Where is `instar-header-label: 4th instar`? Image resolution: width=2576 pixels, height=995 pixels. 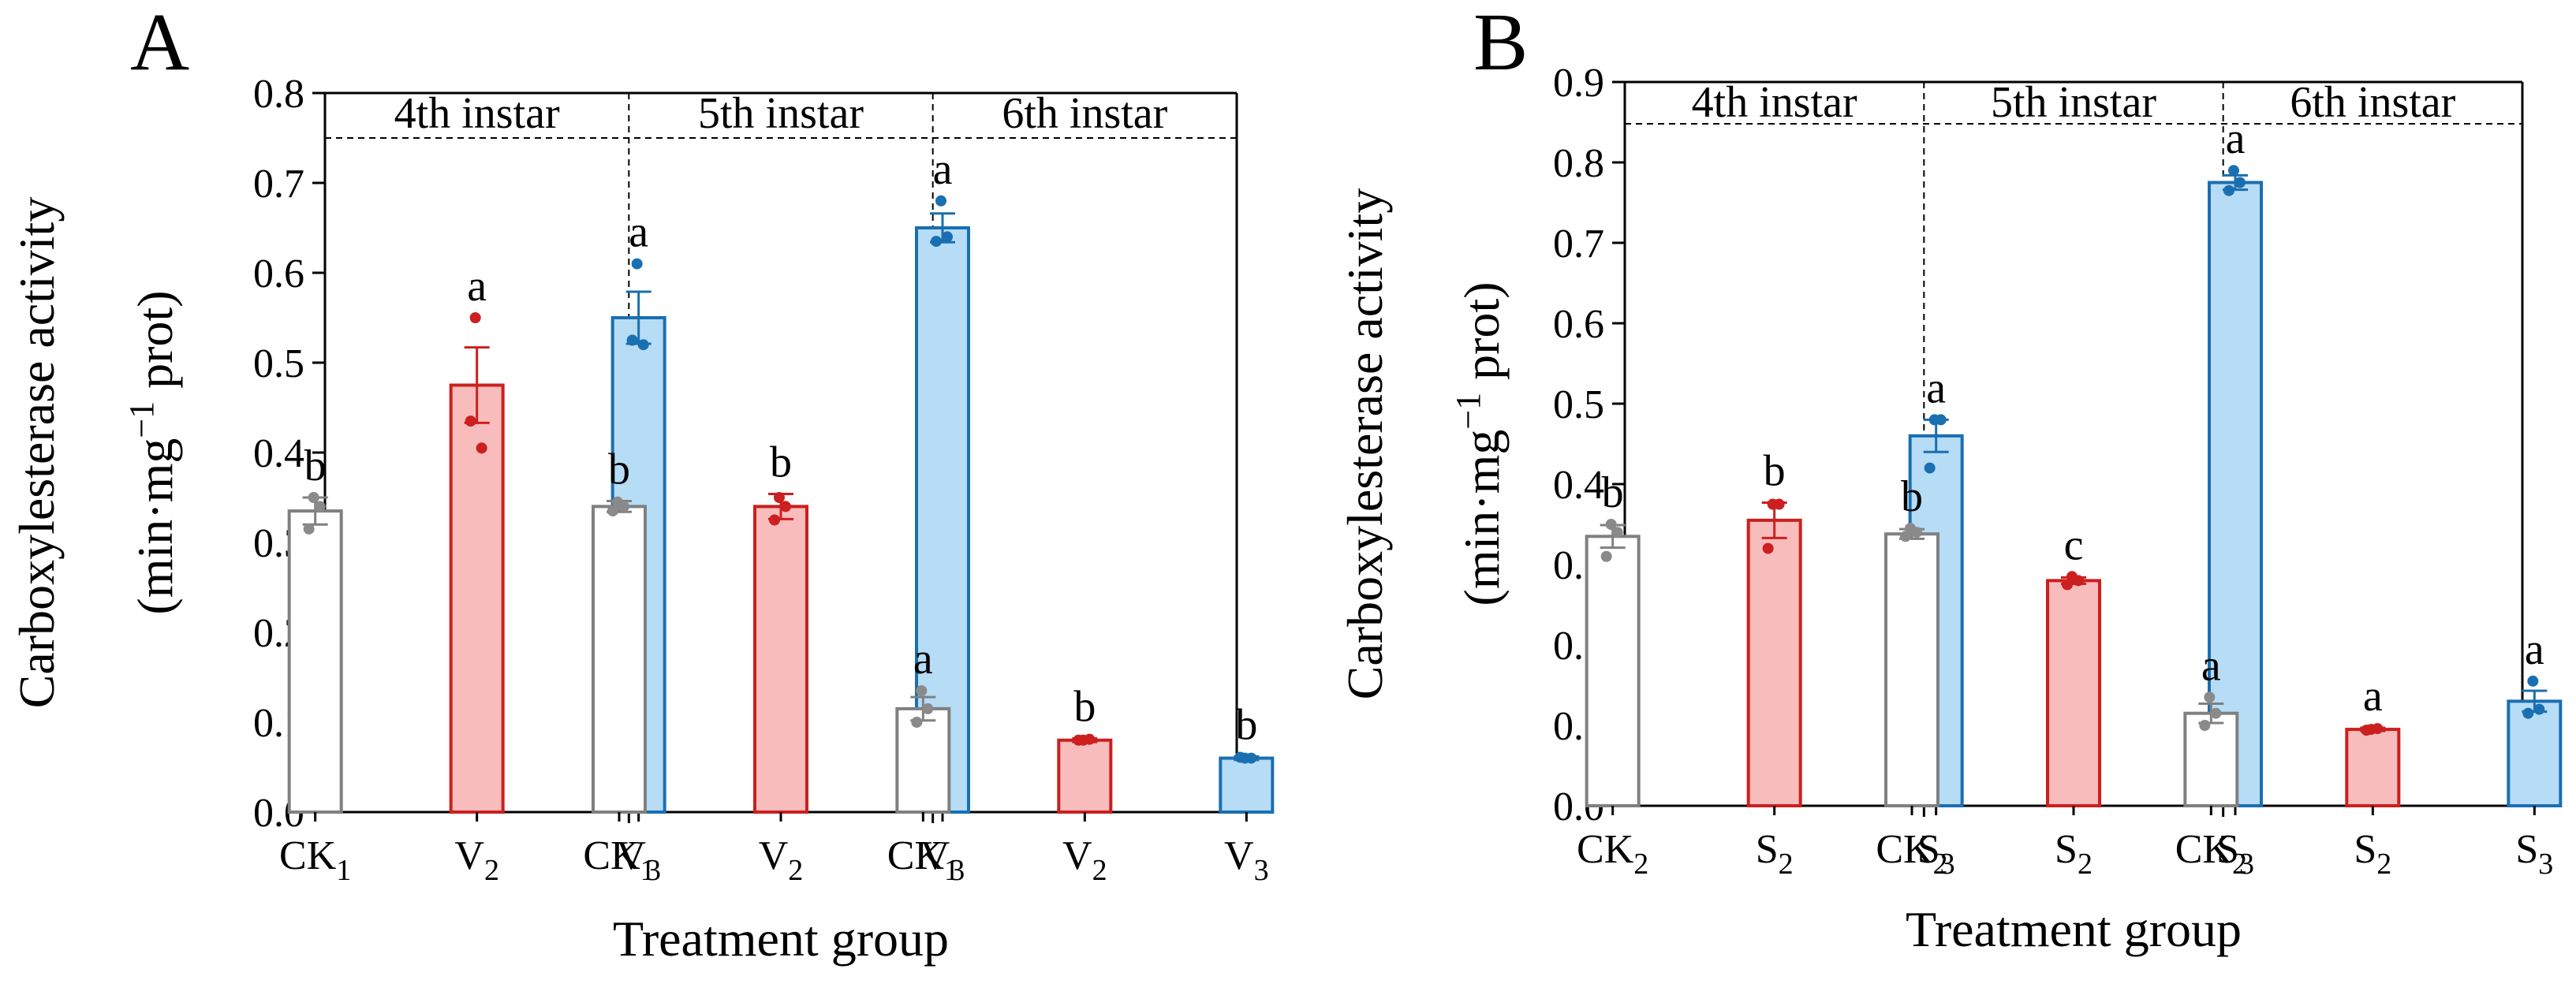
instar-header-label: 4th instar is located at coordinates (1774, 103).